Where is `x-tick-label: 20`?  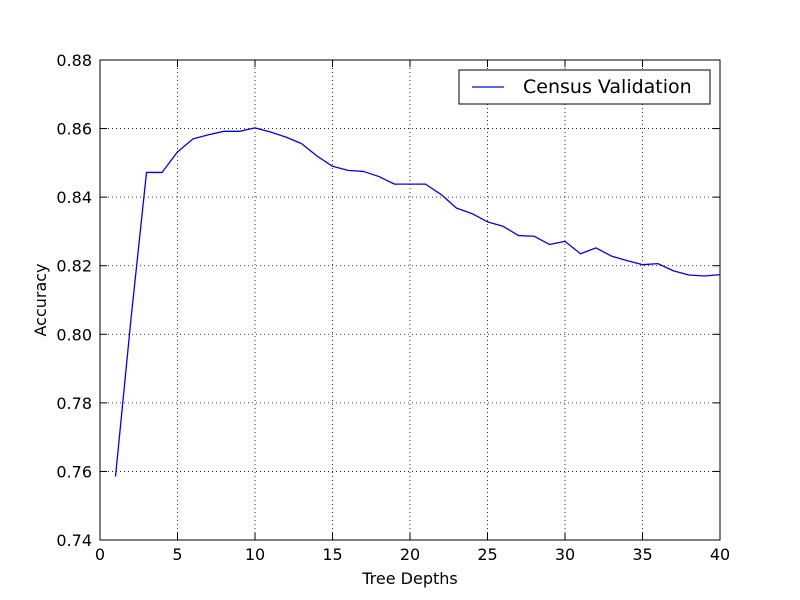 x-tick-label: 20 is located at coordinates (410, 554).